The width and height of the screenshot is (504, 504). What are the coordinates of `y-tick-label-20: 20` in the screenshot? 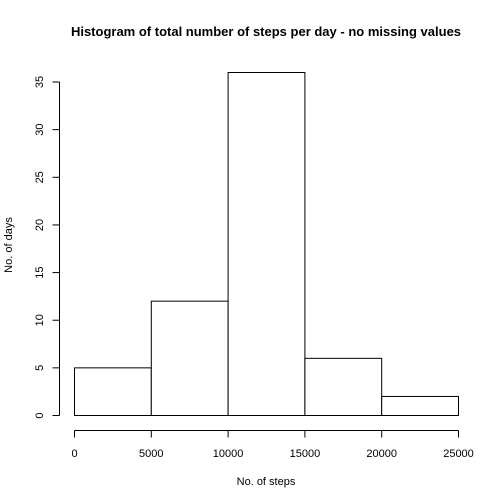 It's located at (40, 225).